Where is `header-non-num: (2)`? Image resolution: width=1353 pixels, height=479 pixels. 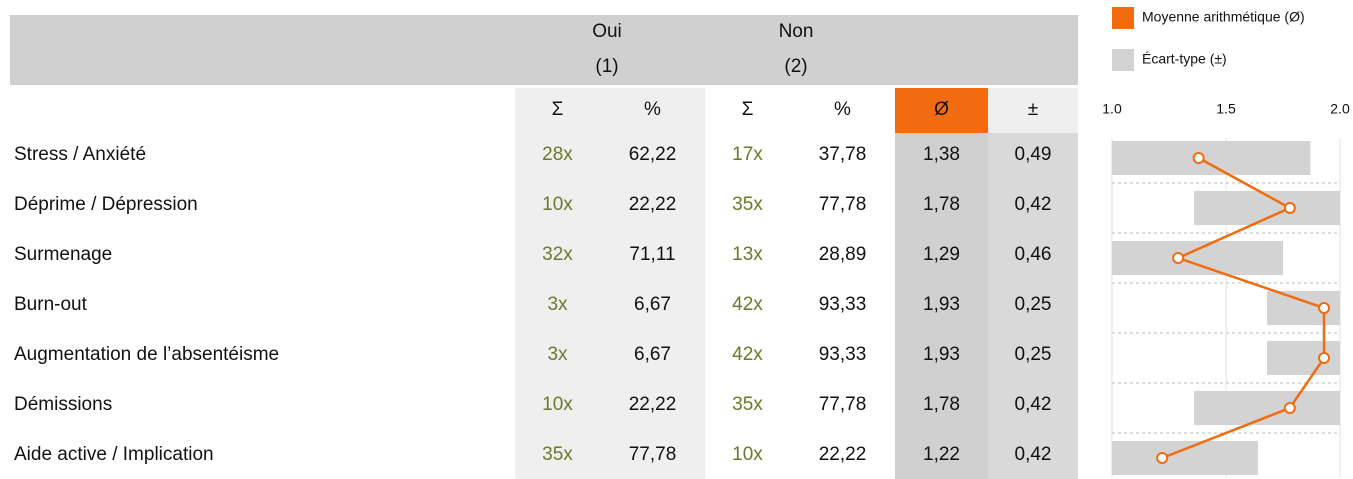 header-non-num: (2) is located at coordinates (795, 66).